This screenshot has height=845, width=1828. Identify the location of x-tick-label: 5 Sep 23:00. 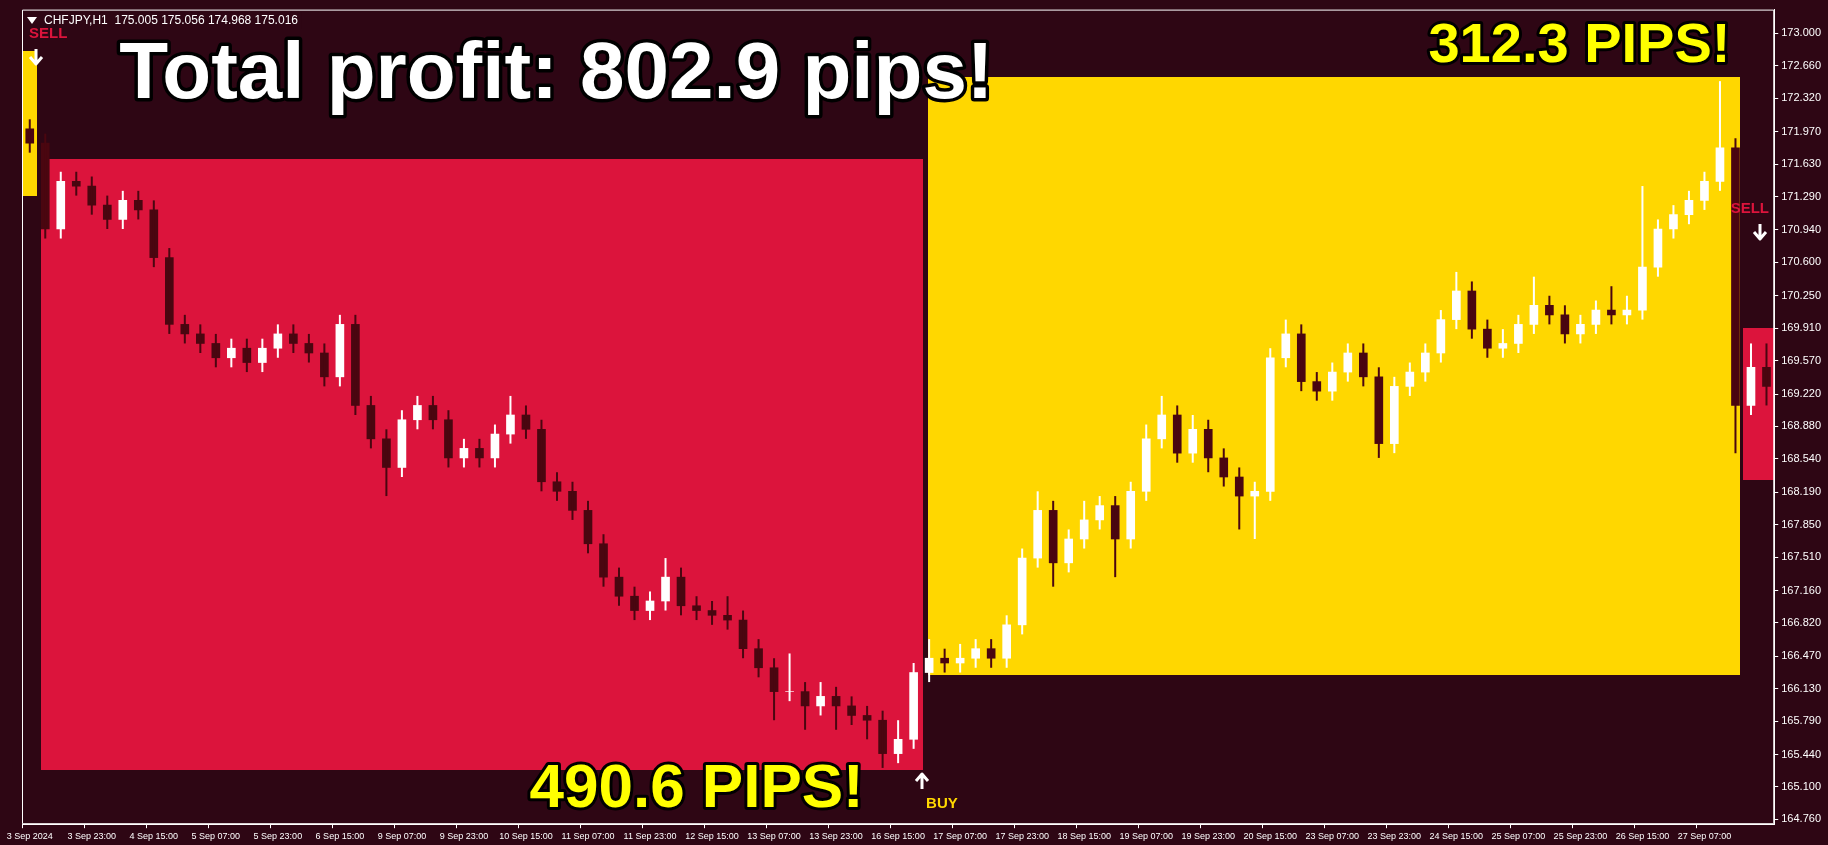
(278, 836).